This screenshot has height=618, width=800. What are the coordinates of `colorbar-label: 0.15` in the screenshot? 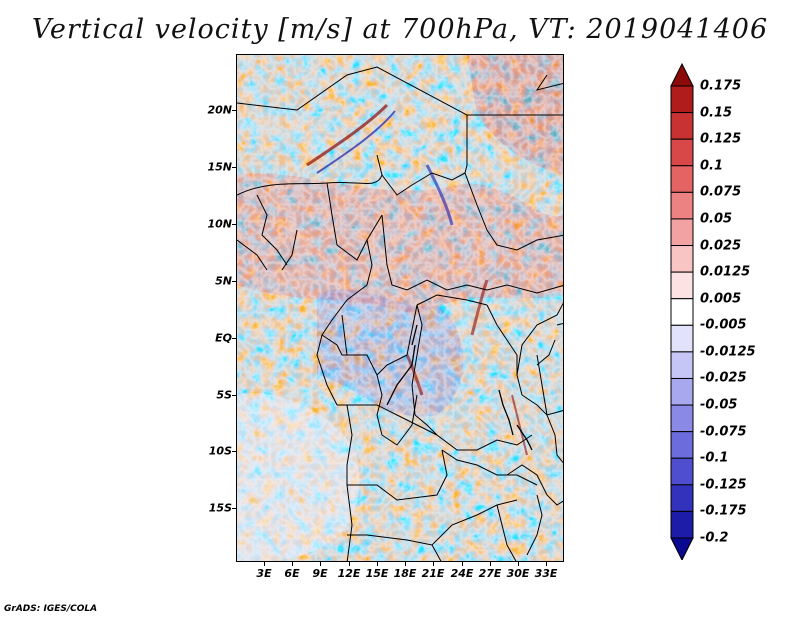 It's located at (716, 113).